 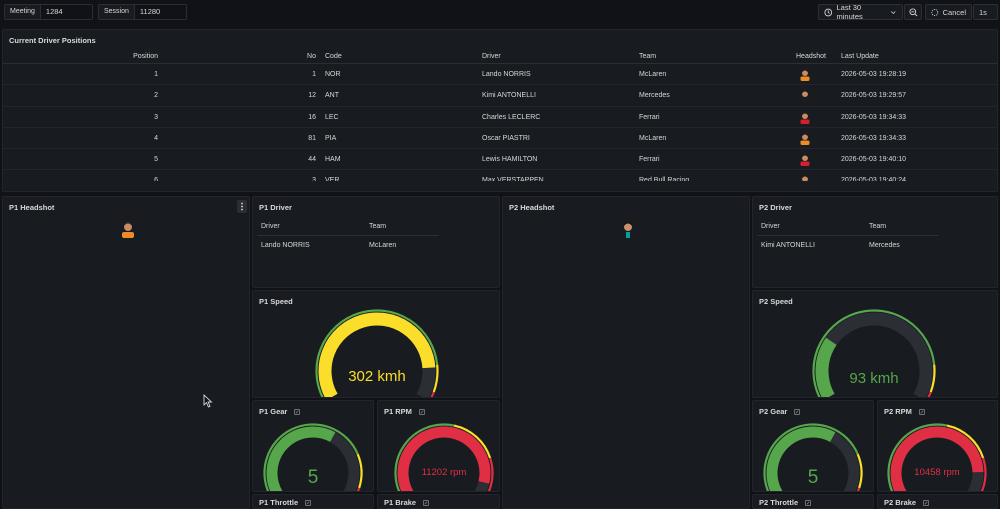 I want to click on meeting-input: 1284, so click(x=66, y=12).